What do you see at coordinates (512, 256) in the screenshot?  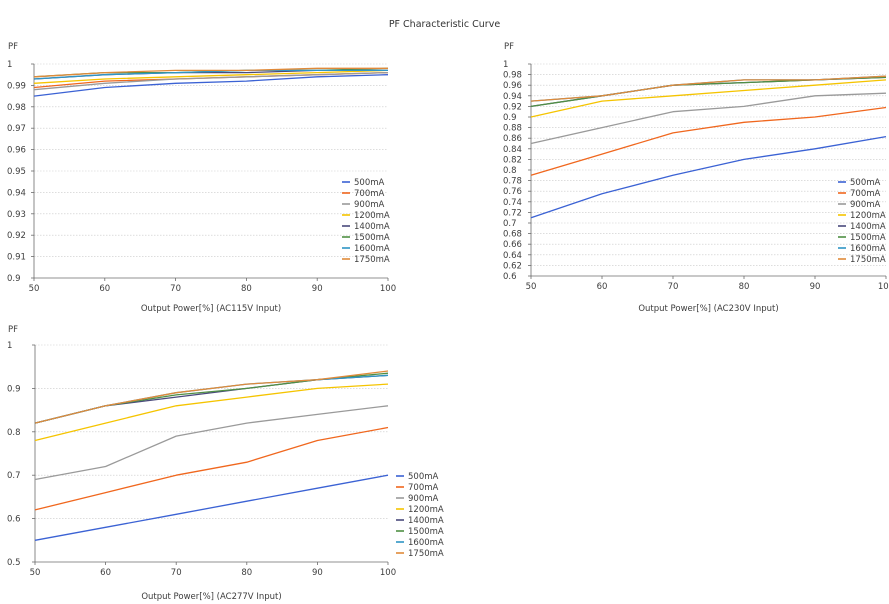 I see `y-tick-label: 0.64` at bounding box center [512, 256].